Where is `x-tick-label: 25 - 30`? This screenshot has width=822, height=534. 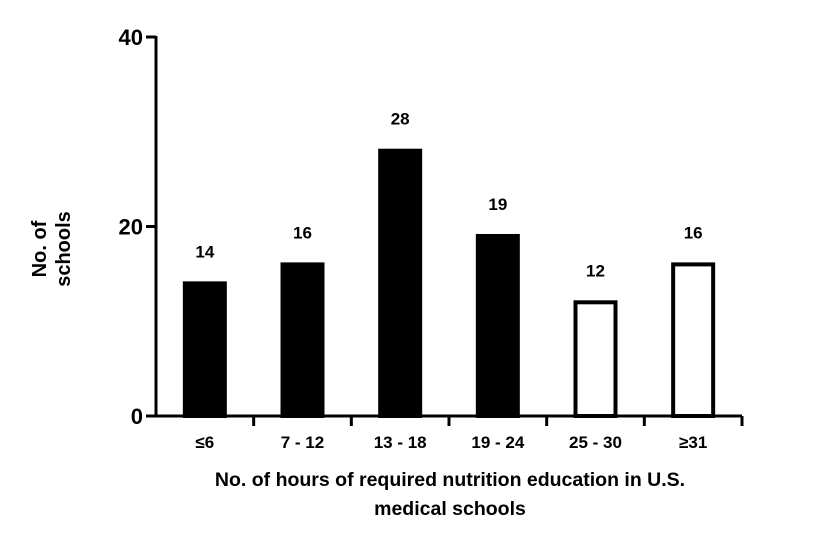
x-tick-label: 25 - 30 is located at coordinates (595, 442).